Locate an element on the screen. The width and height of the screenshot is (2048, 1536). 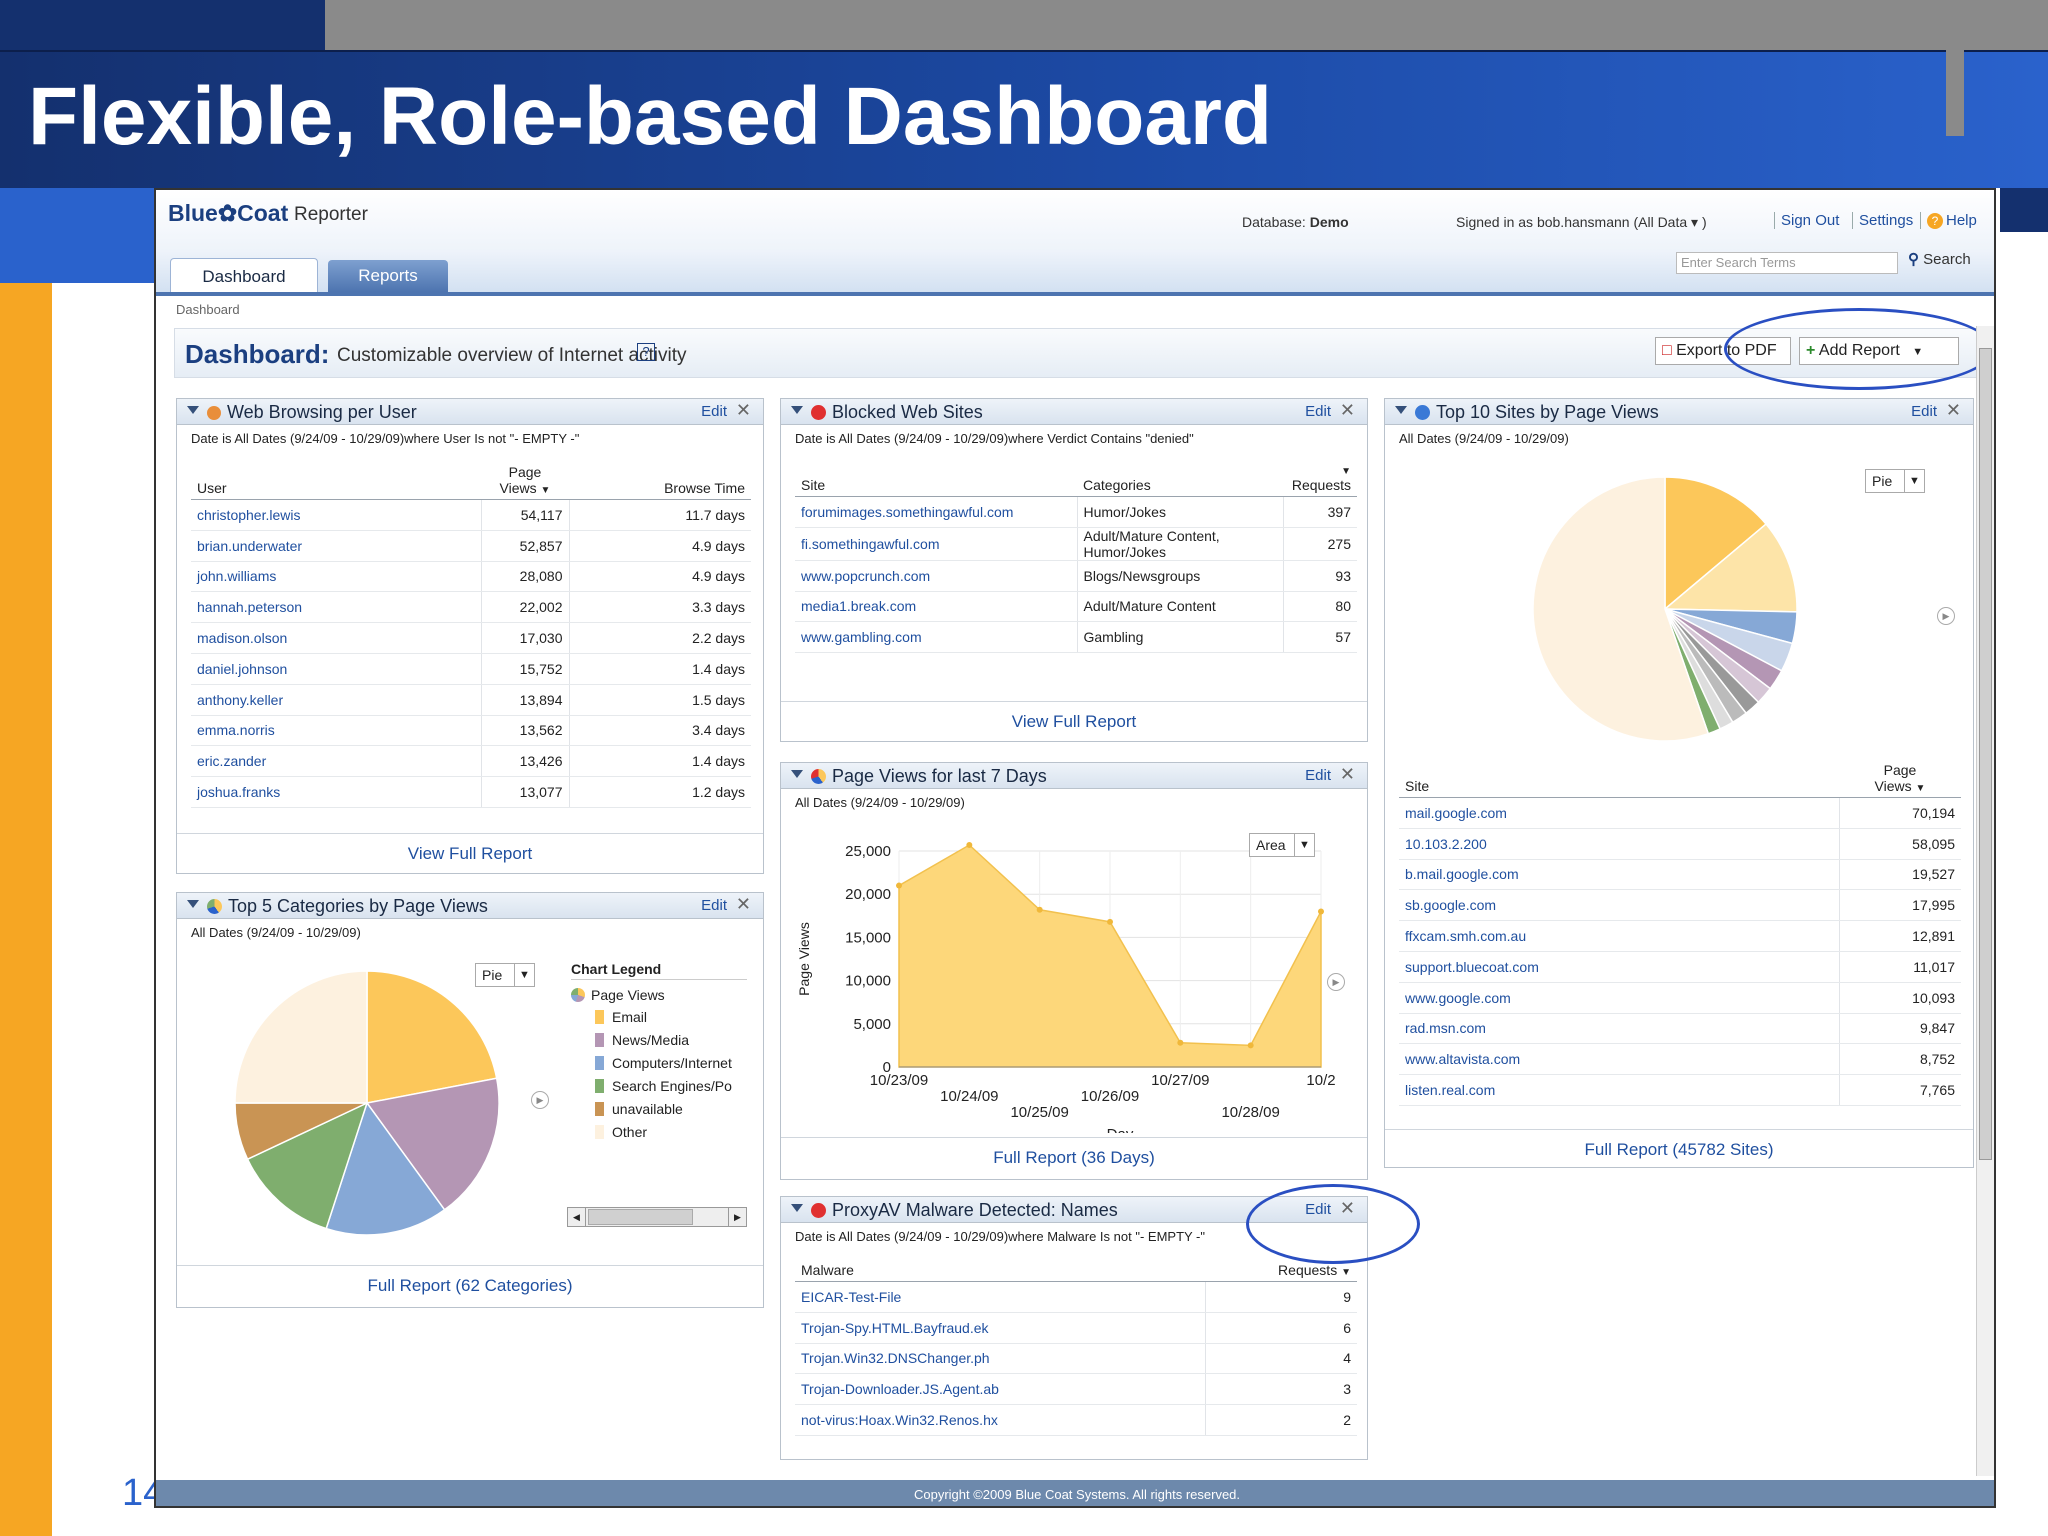
chart-type-select: Area ▼ is located at coordinates (1282, 845).